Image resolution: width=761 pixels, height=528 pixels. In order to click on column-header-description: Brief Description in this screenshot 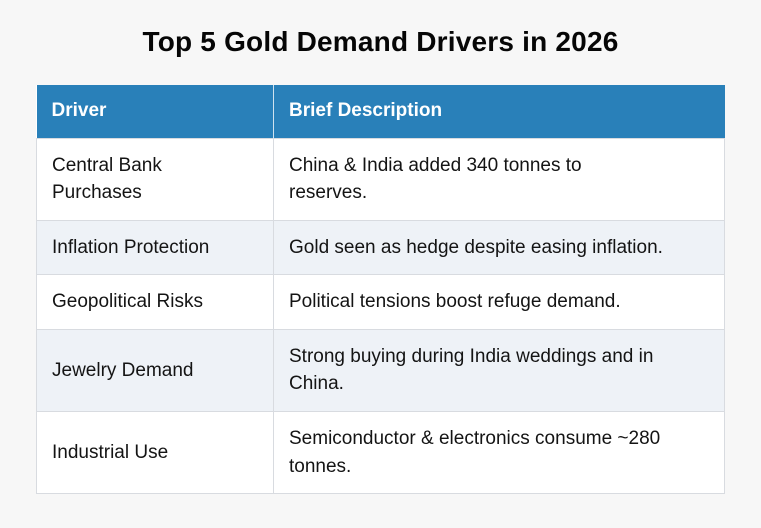, I will do `click(499, 112)`.